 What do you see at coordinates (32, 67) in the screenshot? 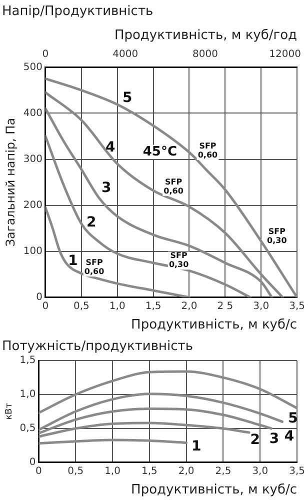
I see `y-tick-label: 500` at bounding box center [32, 67].